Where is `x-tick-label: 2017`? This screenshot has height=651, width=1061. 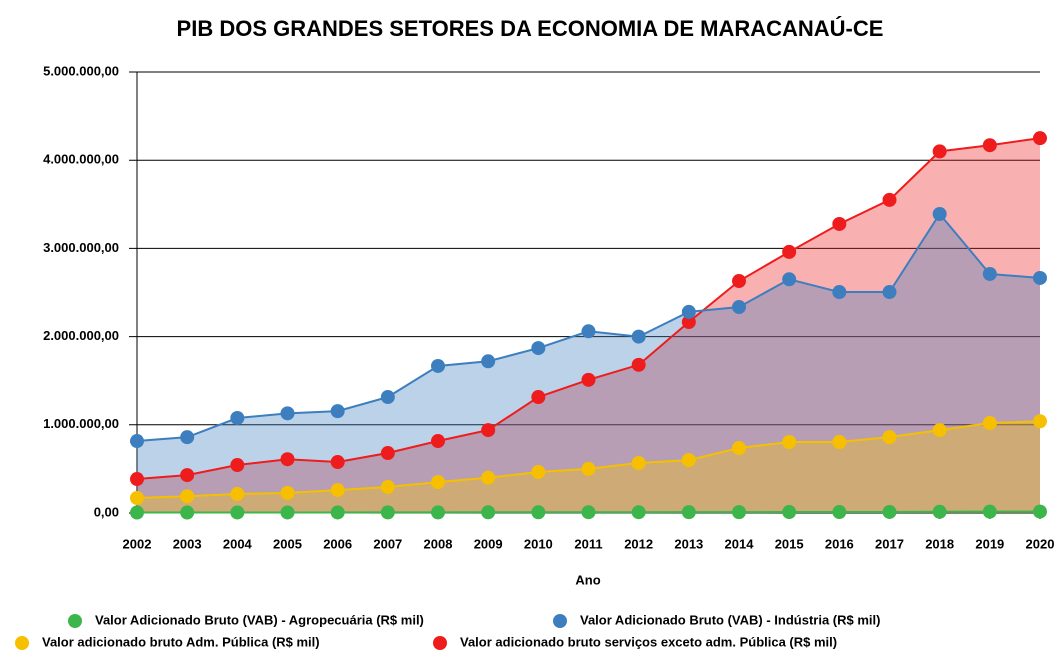
x-tick-label: 2017 is located at coordinates (889, 543).